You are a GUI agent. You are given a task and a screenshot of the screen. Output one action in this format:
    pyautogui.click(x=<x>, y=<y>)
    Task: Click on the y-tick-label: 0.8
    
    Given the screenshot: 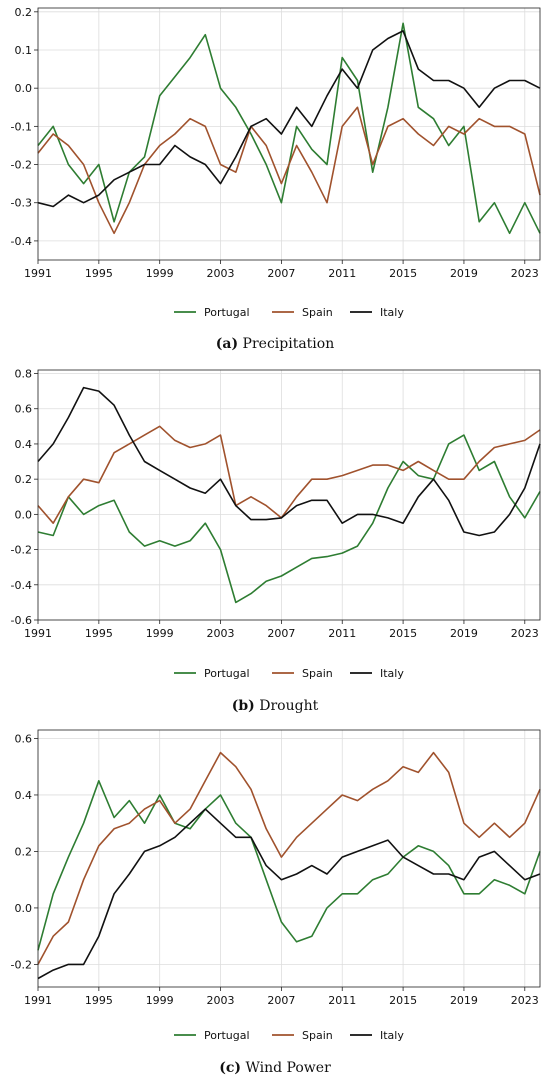 What is the action you would take?
    pyautogui.click(x=24, y=374)
    